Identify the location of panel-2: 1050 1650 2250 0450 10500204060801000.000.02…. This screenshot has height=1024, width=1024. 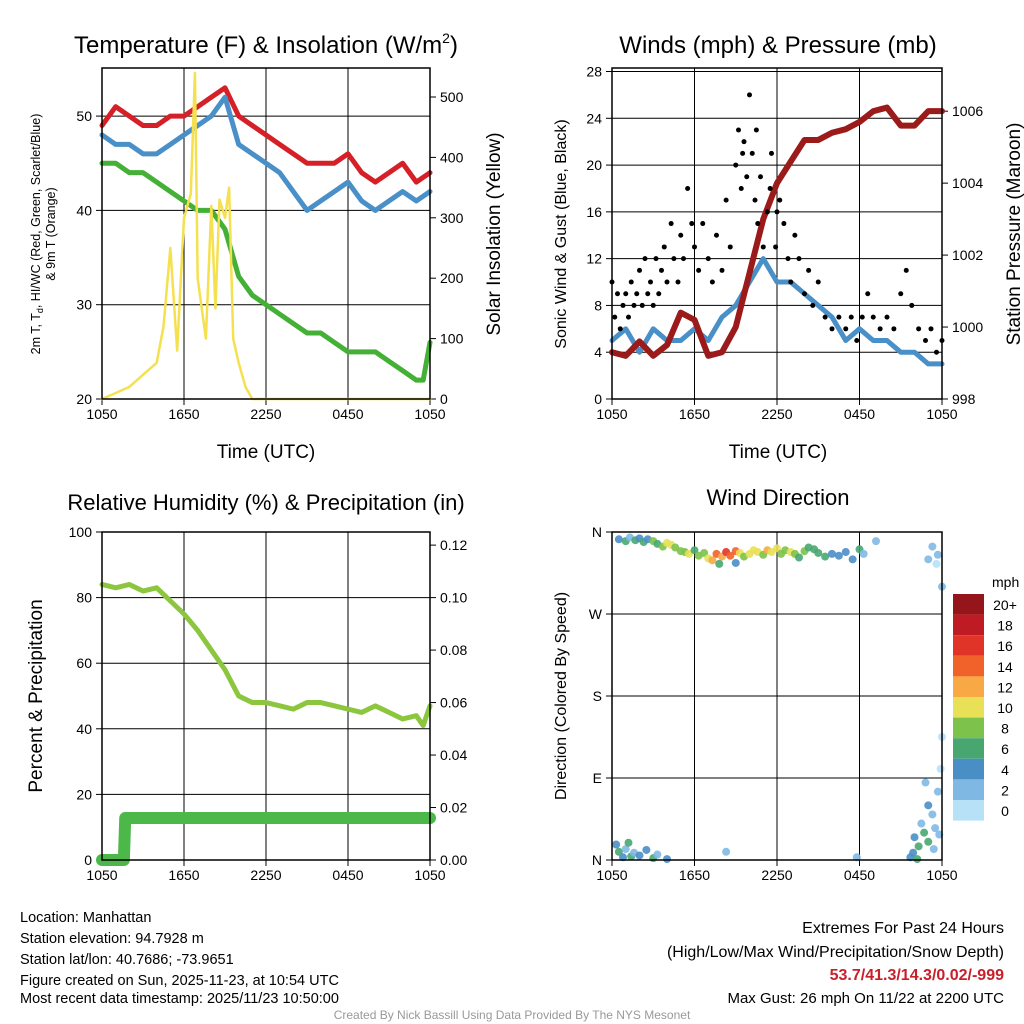
(268, 703).